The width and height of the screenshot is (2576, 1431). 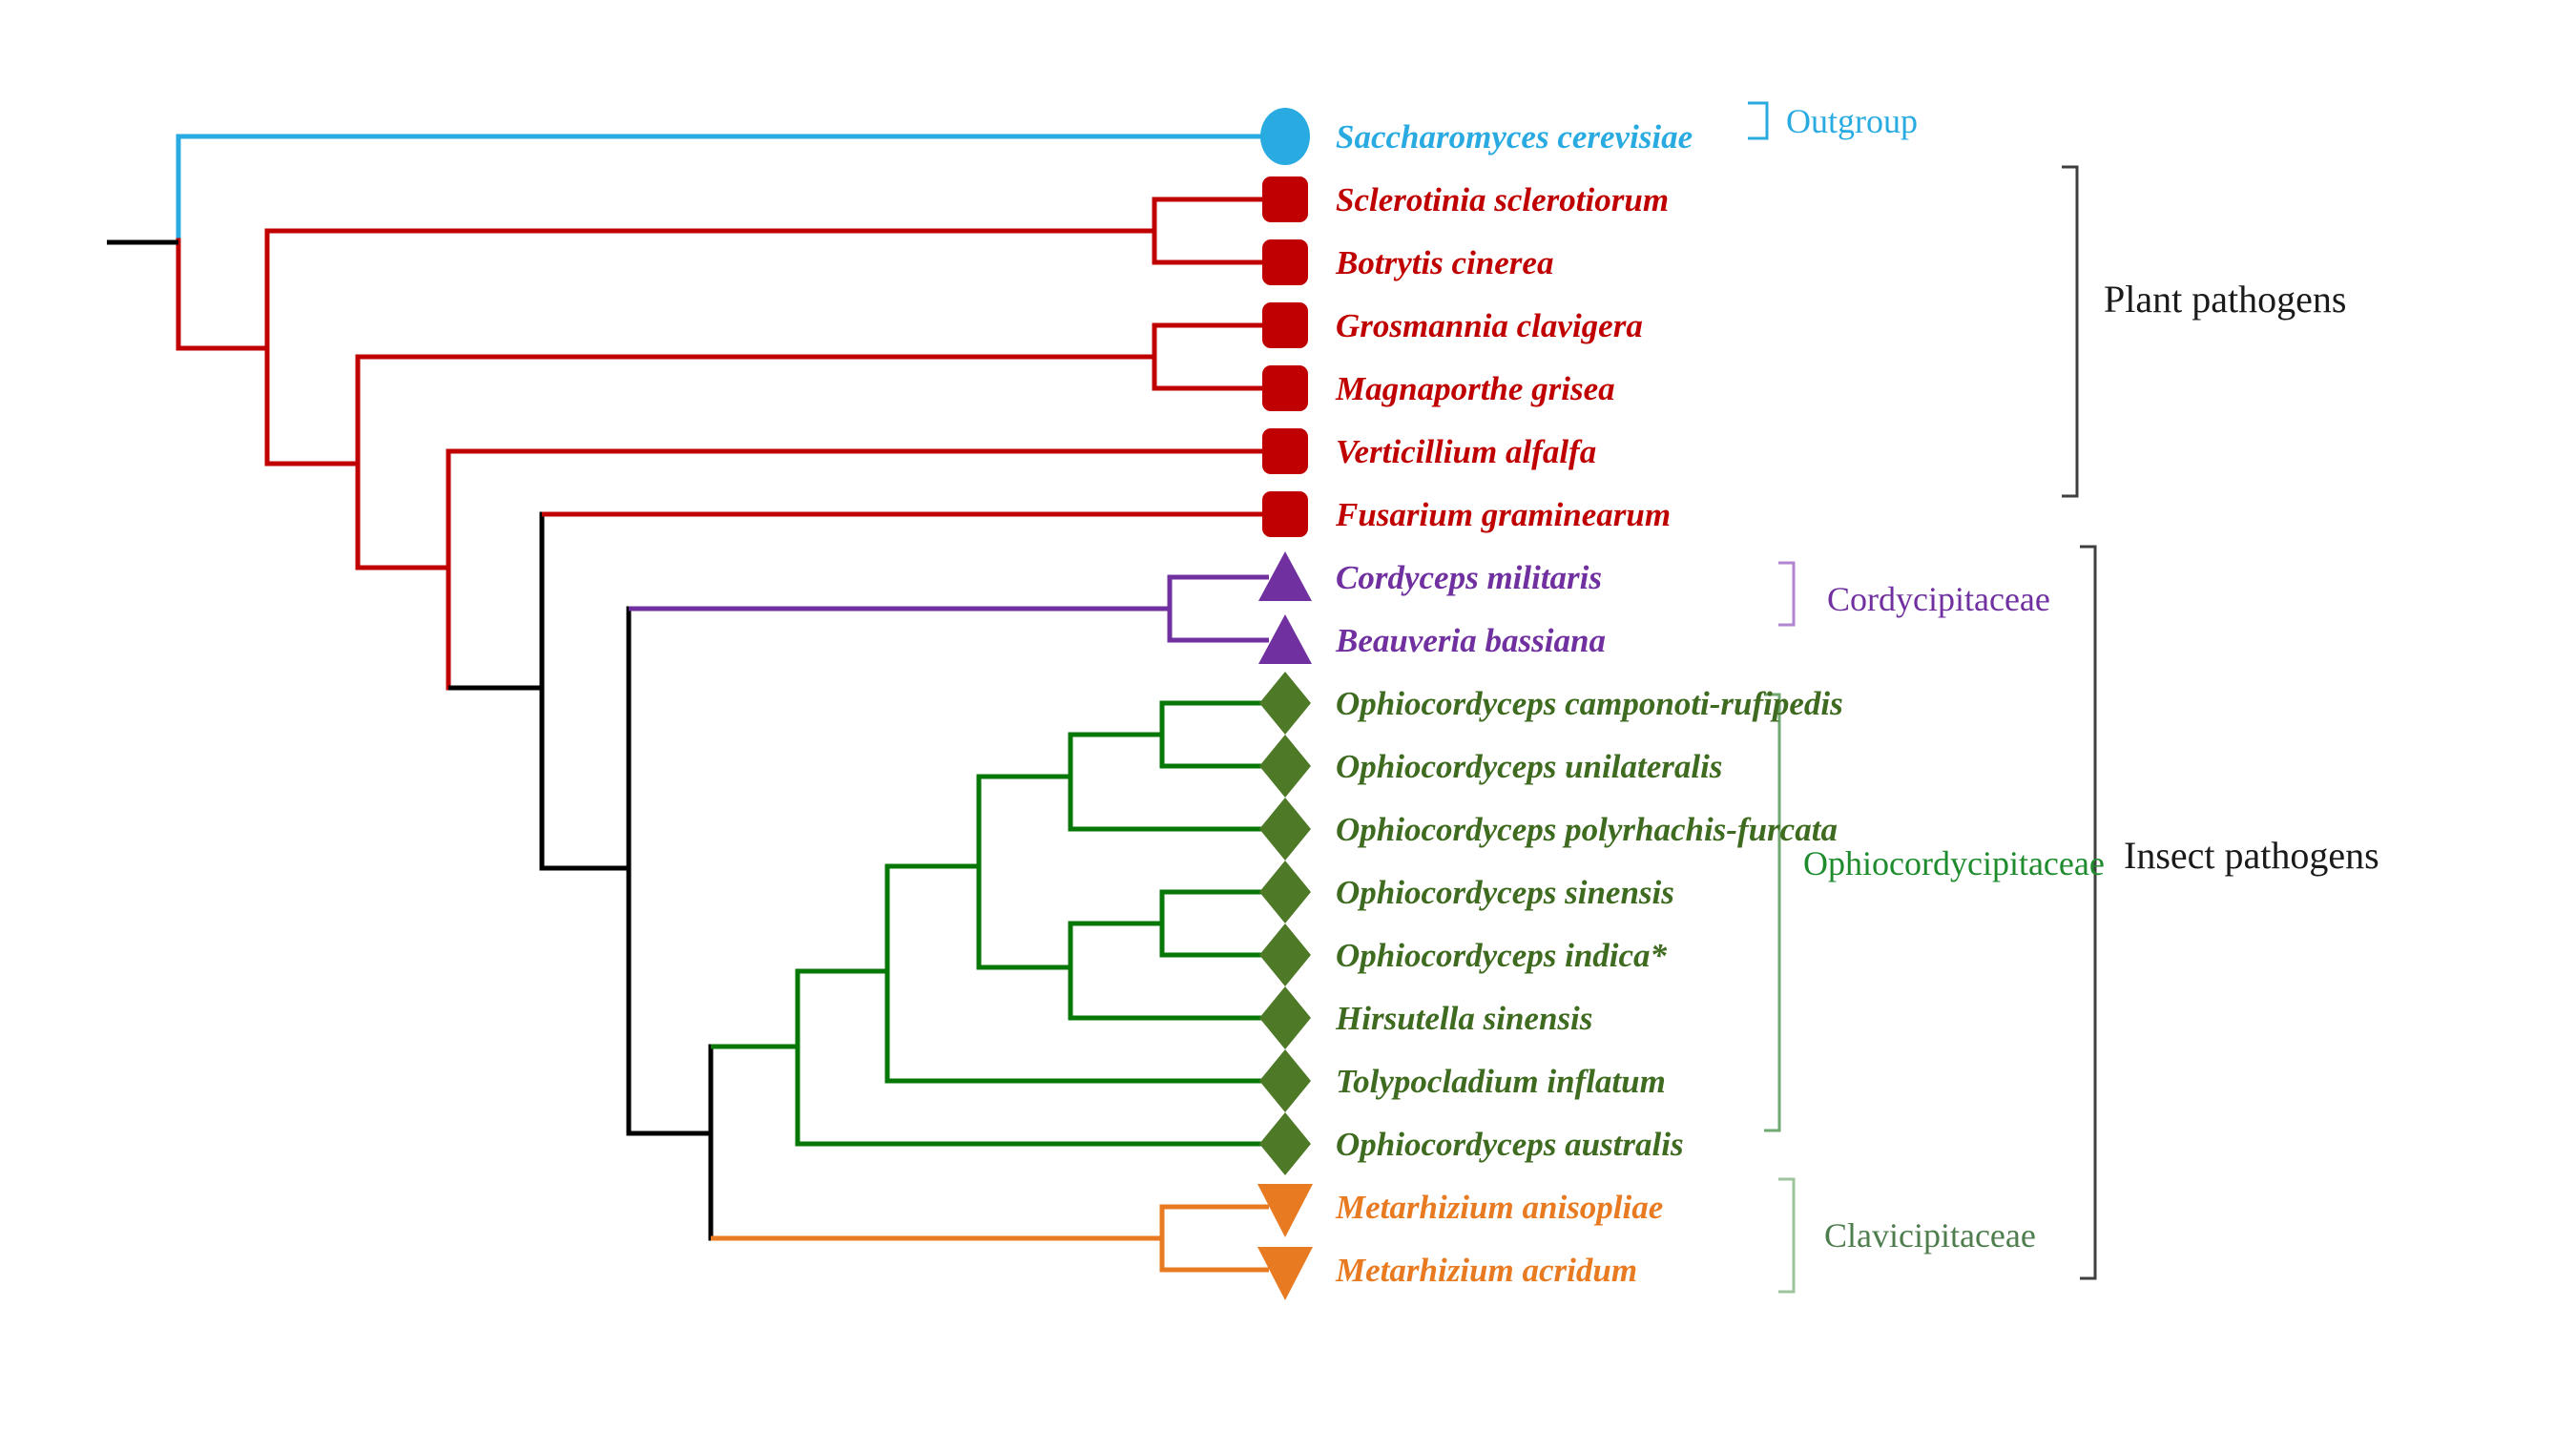 What do you see at coordinates (1922, 697) in the screenshot?
I see `group-brackets` at bounding box center [1922, 697].